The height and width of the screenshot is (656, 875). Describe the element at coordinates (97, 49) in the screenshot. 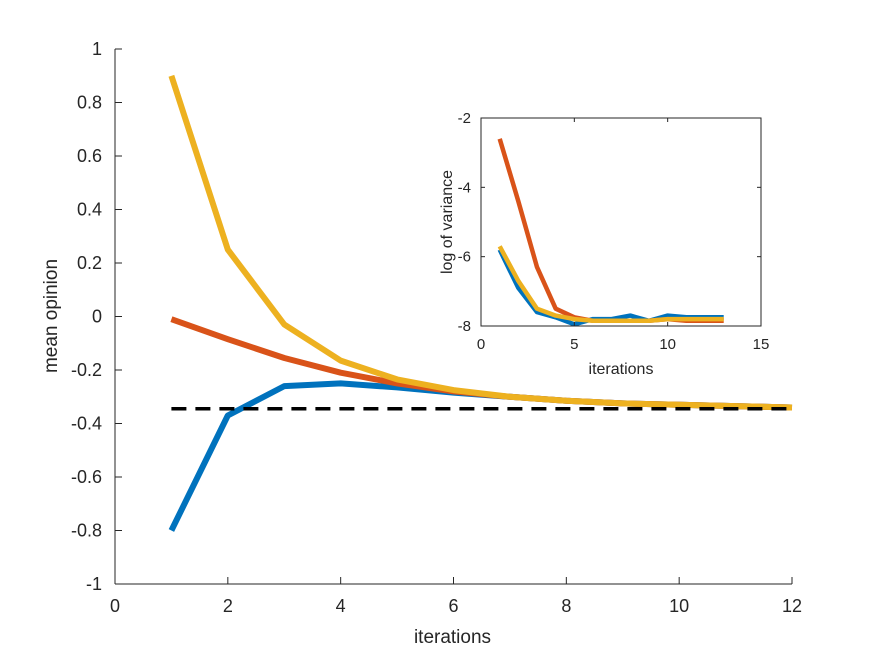

I see `main-y-tick-label: 1` at that location.